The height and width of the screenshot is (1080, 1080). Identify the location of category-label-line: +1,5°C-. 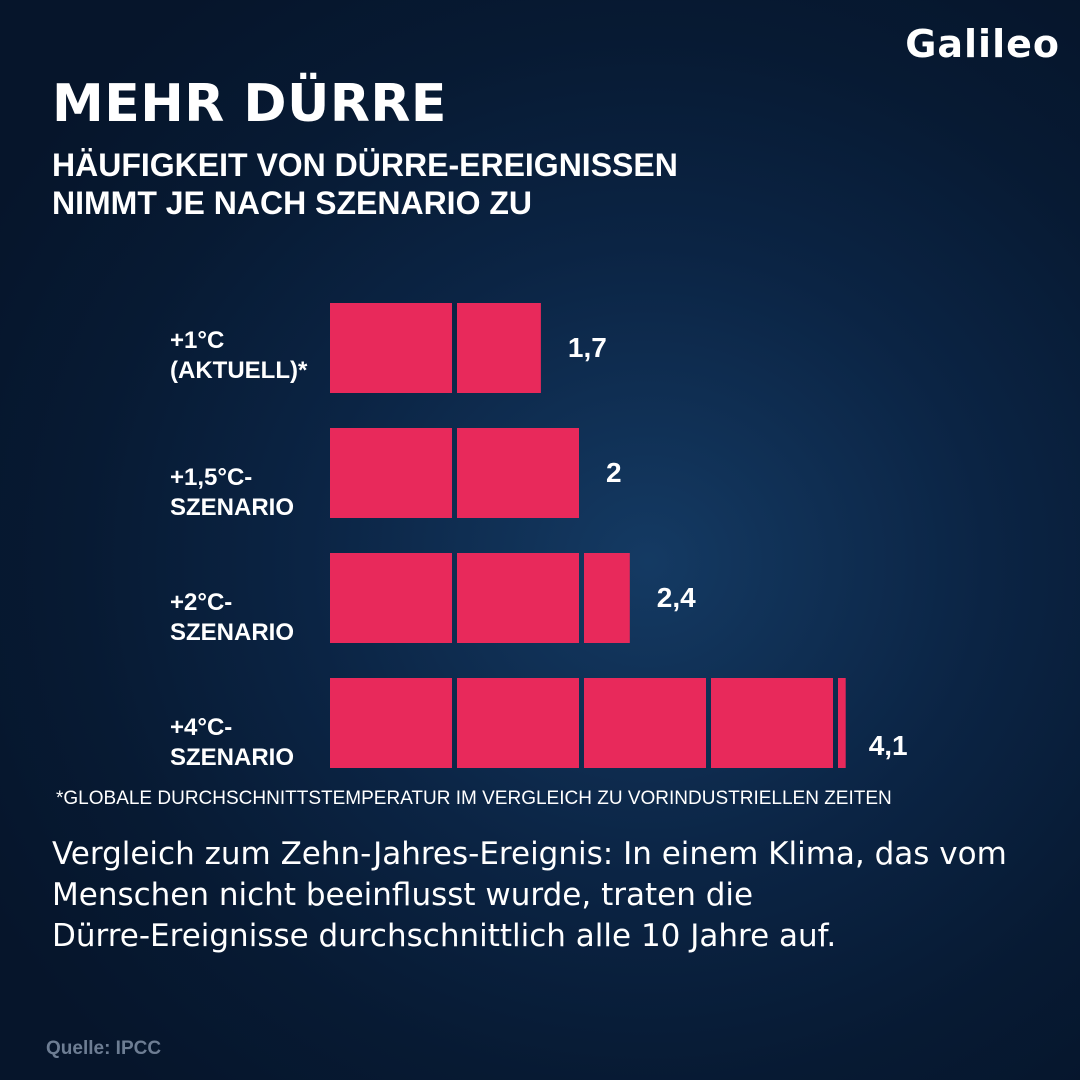
(211, 477).